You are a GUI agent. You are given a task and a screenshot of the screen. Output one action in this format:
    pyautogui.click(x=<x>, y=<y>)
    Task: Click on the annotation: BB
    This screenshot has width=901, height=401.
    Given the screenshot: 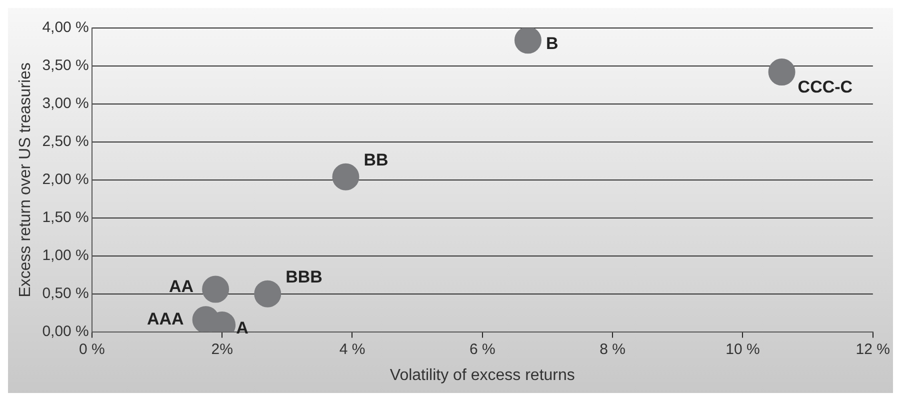 What is the action you would take?
    pyautogui.click(x=376, y=160)
    